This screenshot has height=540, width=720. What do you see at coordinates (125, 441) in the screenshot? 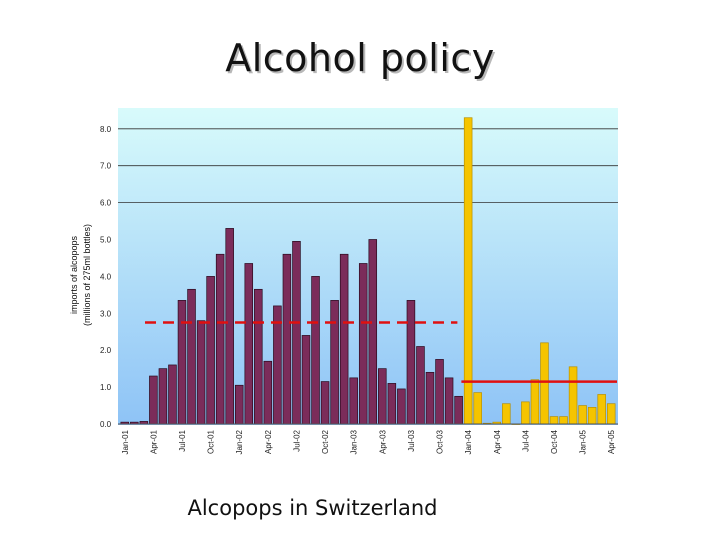
I see `x-tick-label: Jan-01` at bounding box center [125, 441].